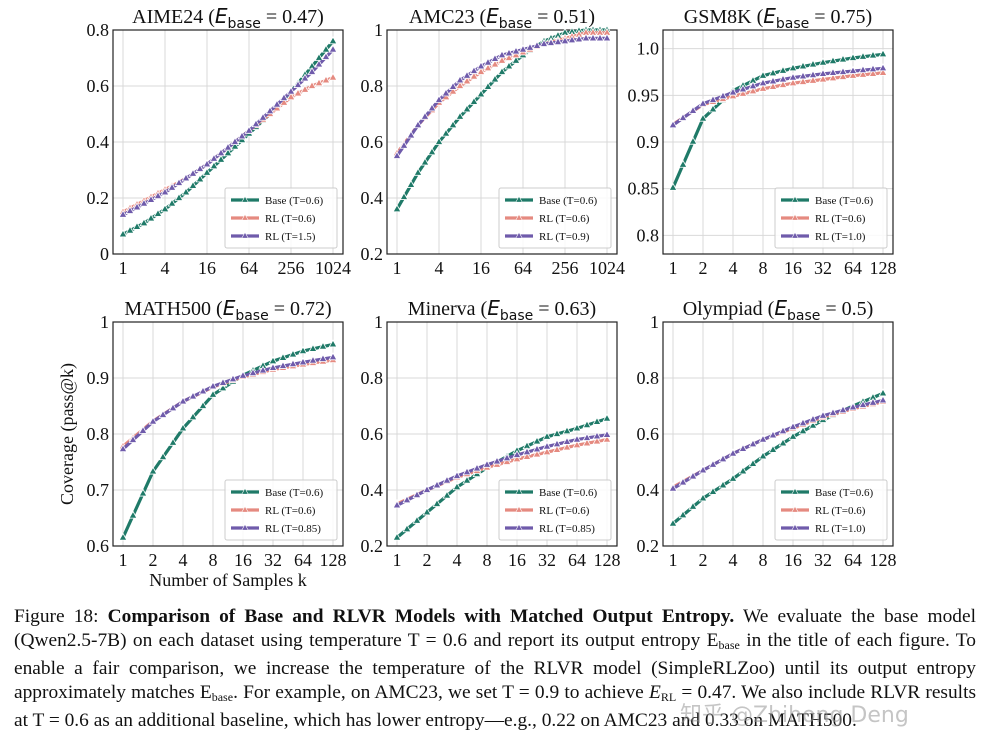 This screenshot has width=990, height=754. Describe the element at coordinates (793, 560) in the screenshot. I see `x-tick-label: 16` at that location.